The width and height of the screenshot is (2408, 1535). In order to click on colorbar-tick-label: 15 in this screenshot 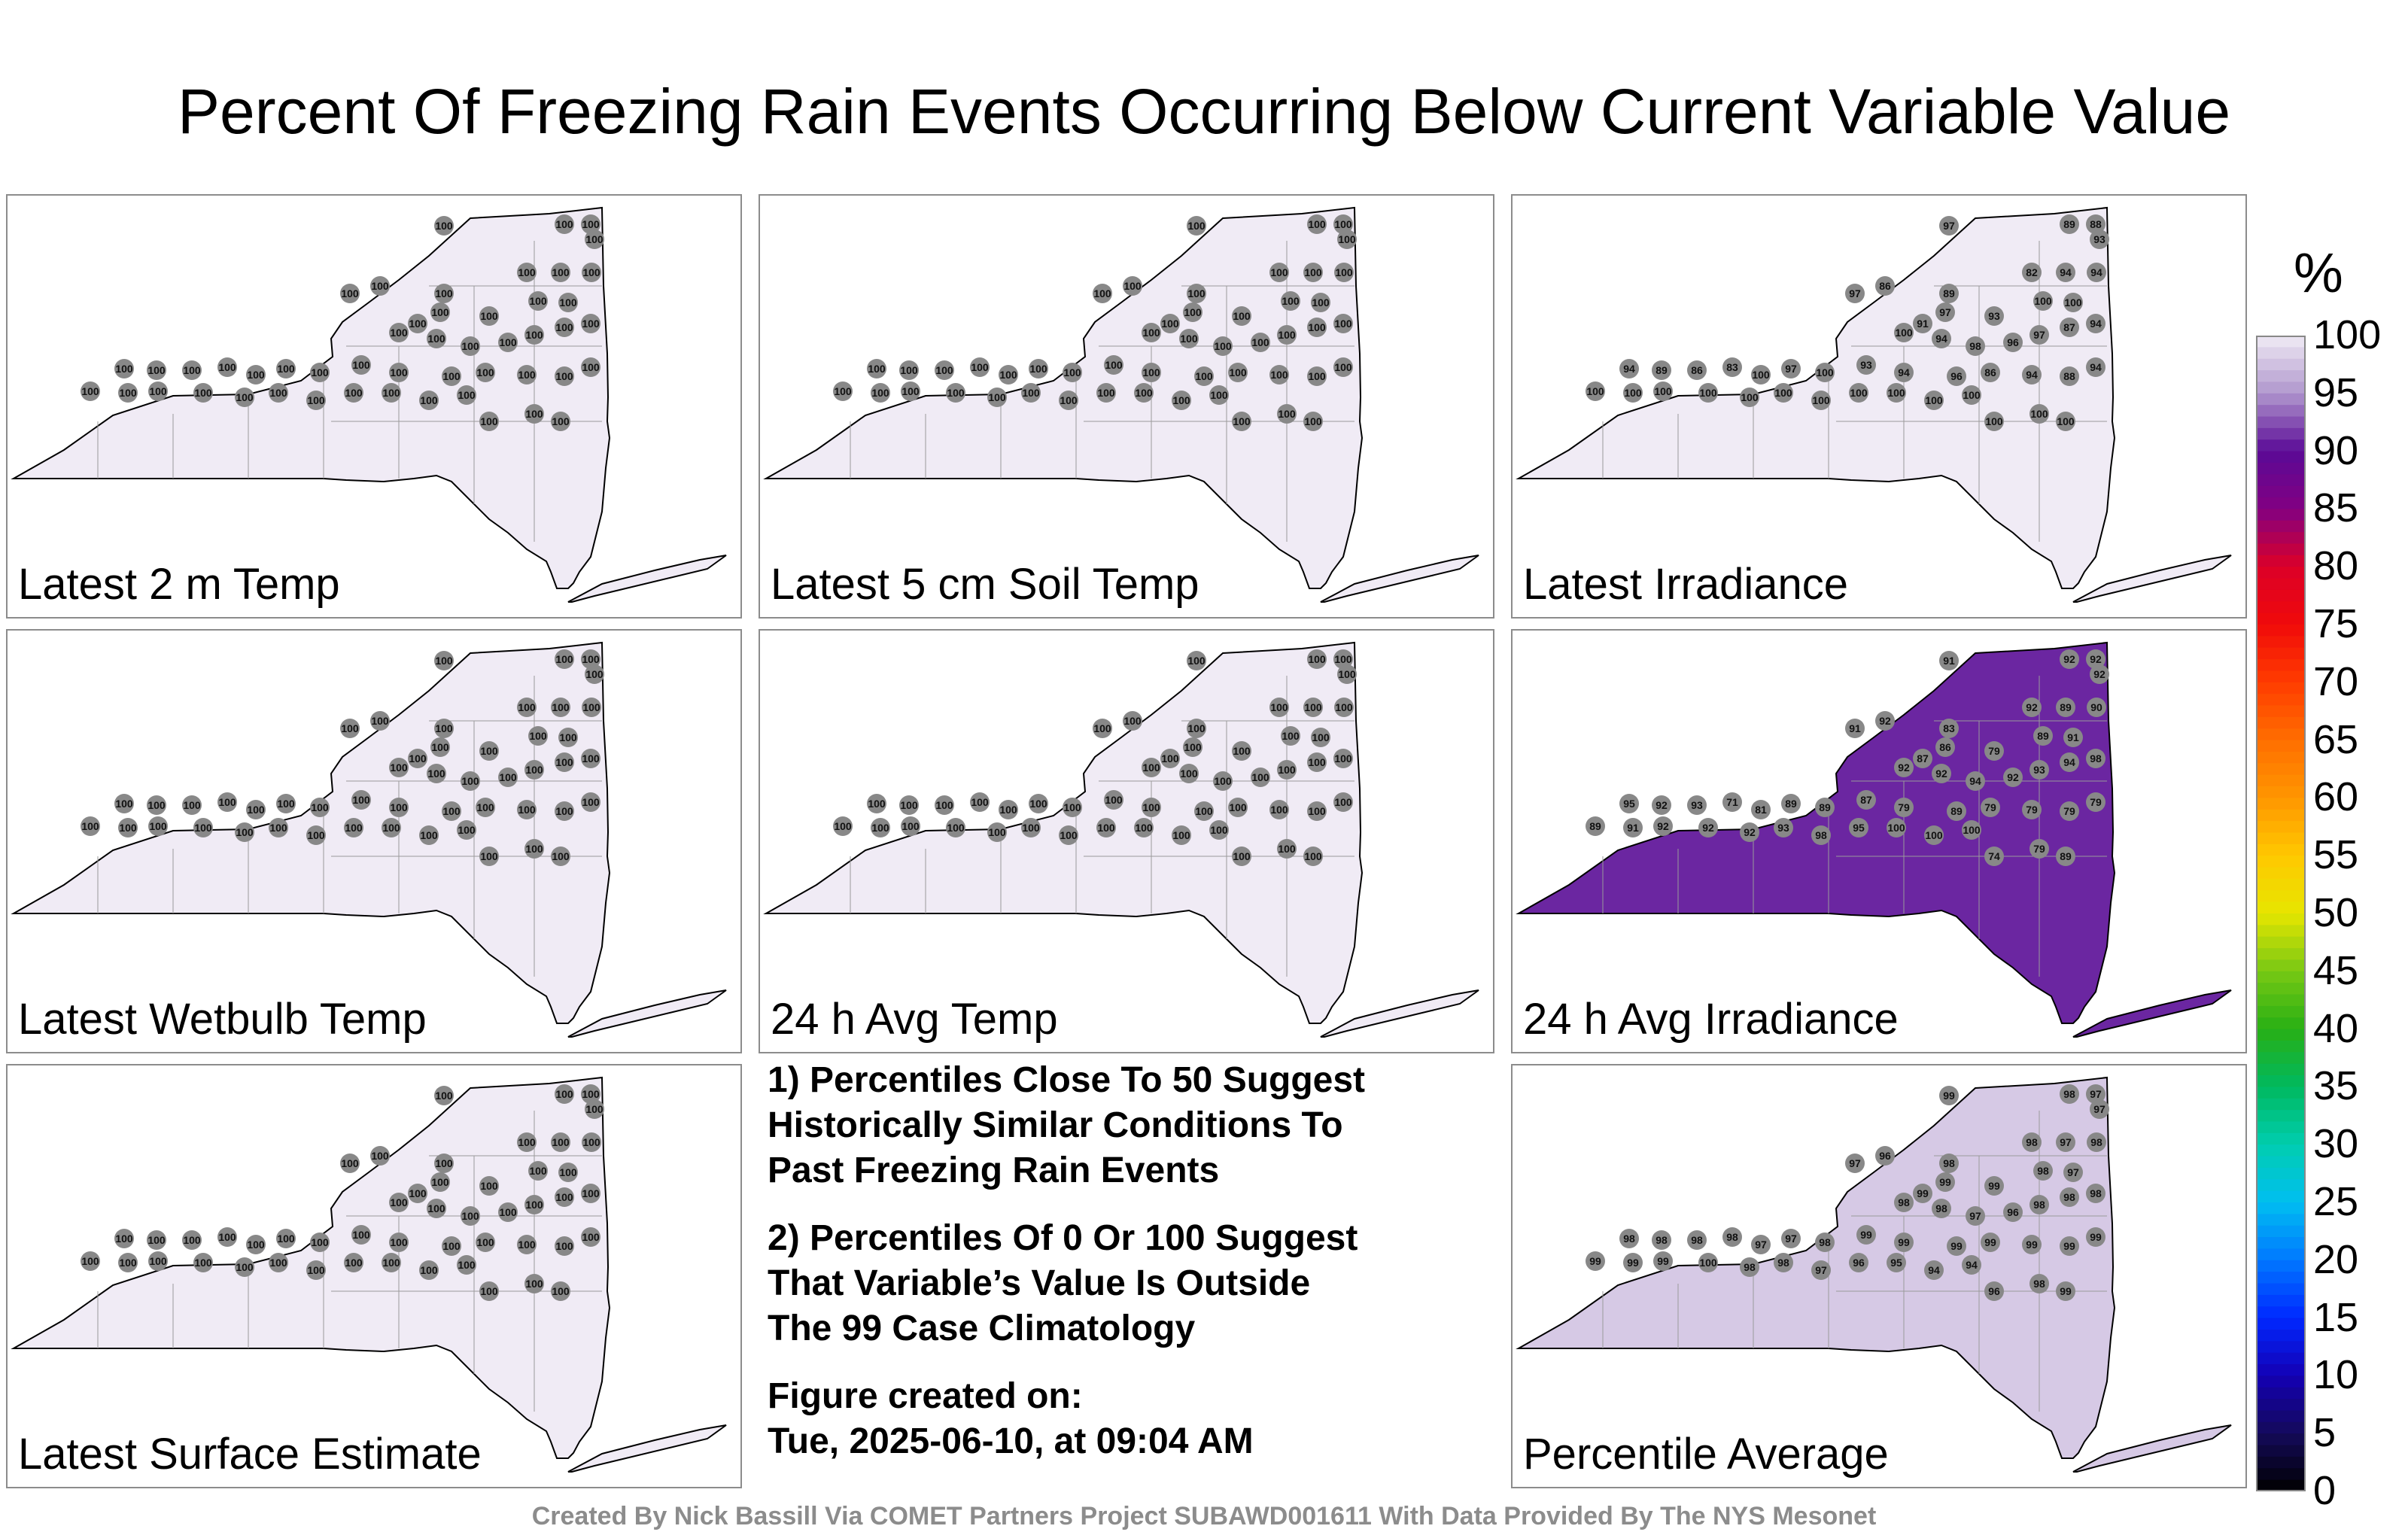, I will do `click(2336, 1317)`.